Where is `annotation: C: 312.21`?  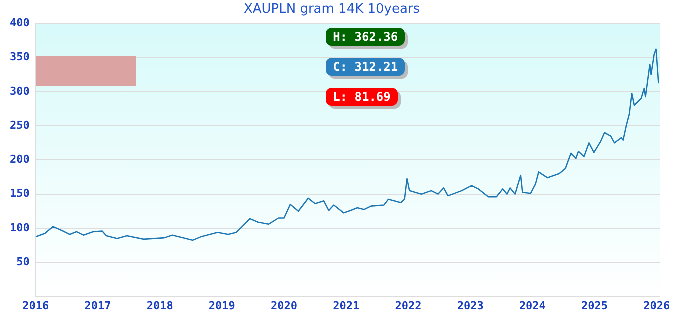
annotation: C: 312.21 is located at coordinates (366, 67).